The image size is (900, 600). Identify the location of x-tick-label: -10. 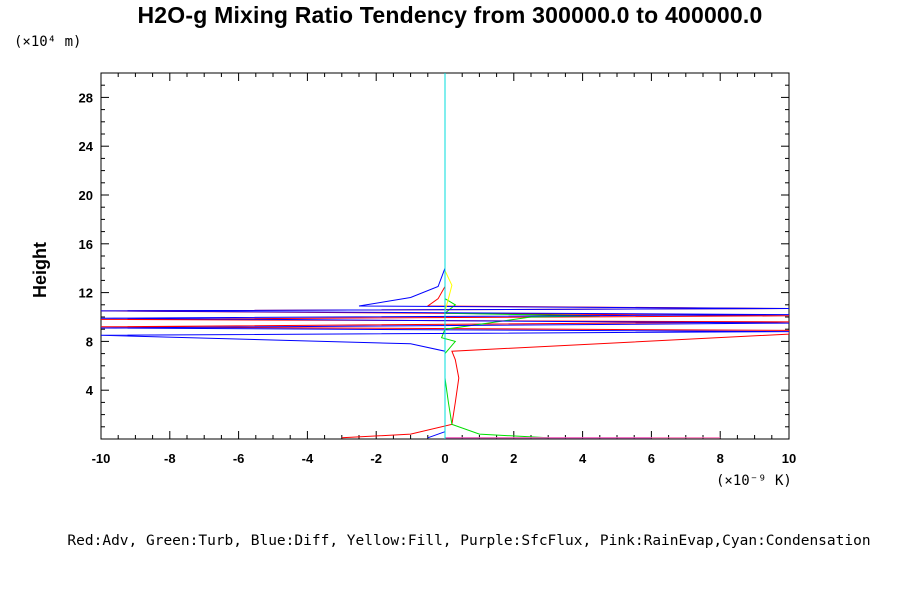
(101, 458).